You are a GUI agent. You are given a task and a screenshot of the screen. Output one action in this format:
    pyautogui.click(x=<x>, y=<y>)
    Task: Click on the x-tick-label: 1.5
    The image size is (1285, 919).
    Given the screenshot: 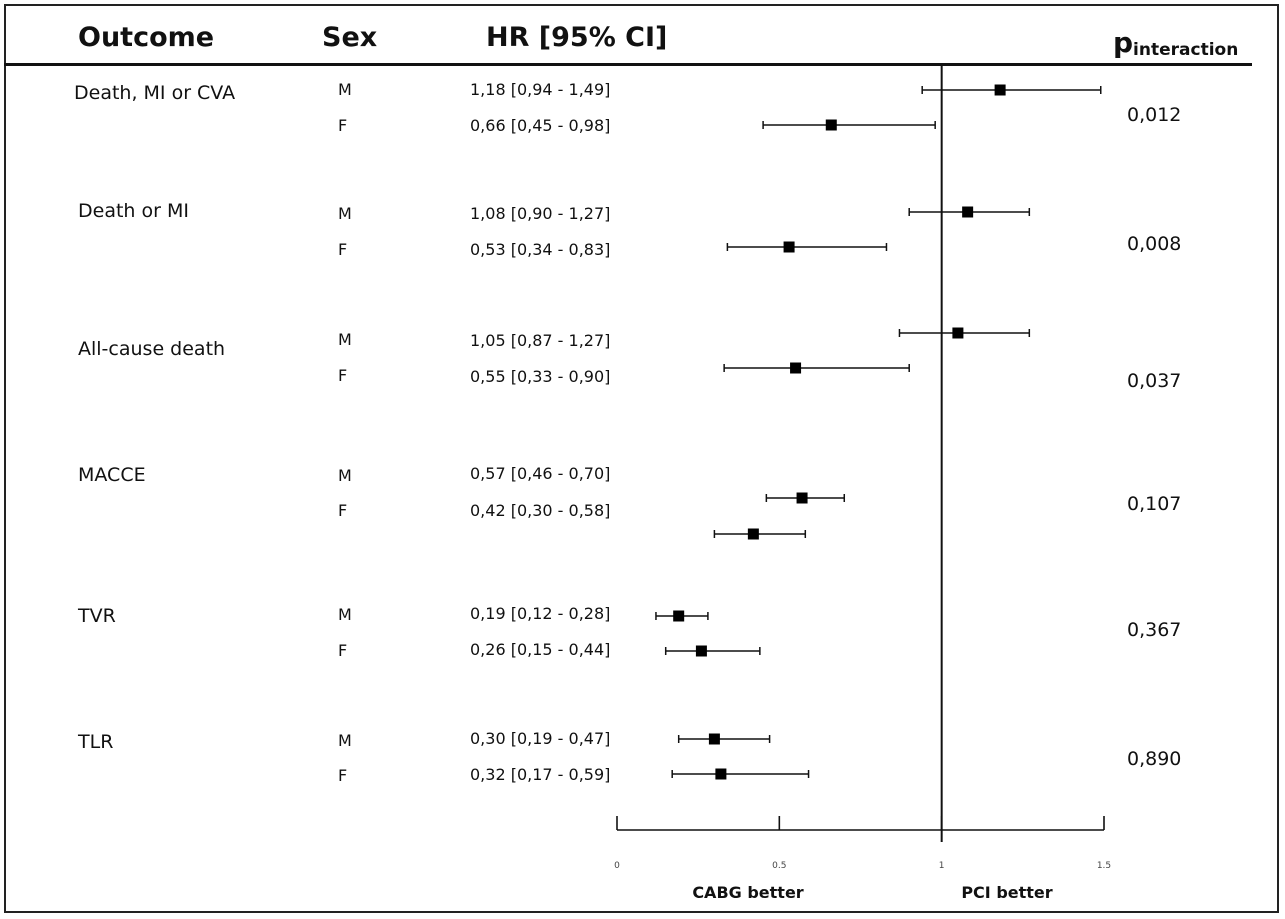 What is the action you would take?
    pyautogui.click(x=1104, y=866)
    